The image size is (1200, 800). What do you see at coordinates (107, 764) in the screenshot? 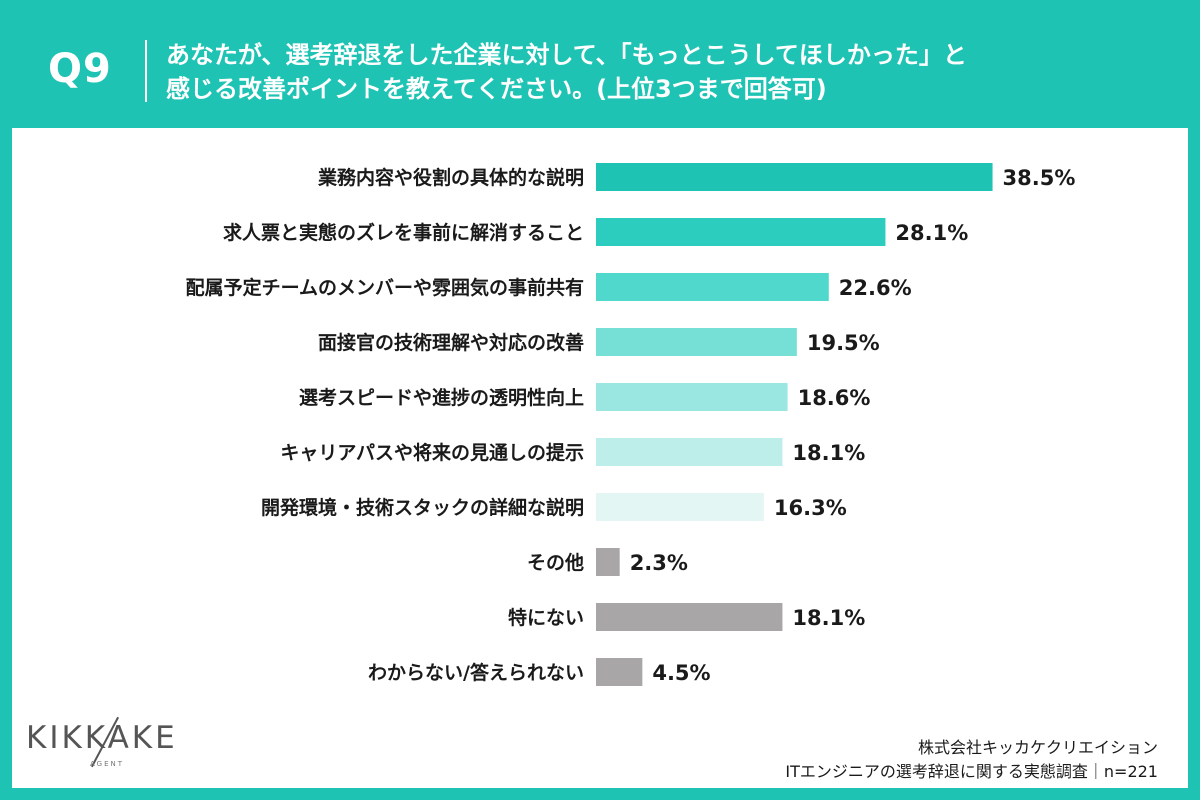
I see `logo-subtext: AGENT` at bounding box center [107, 764].